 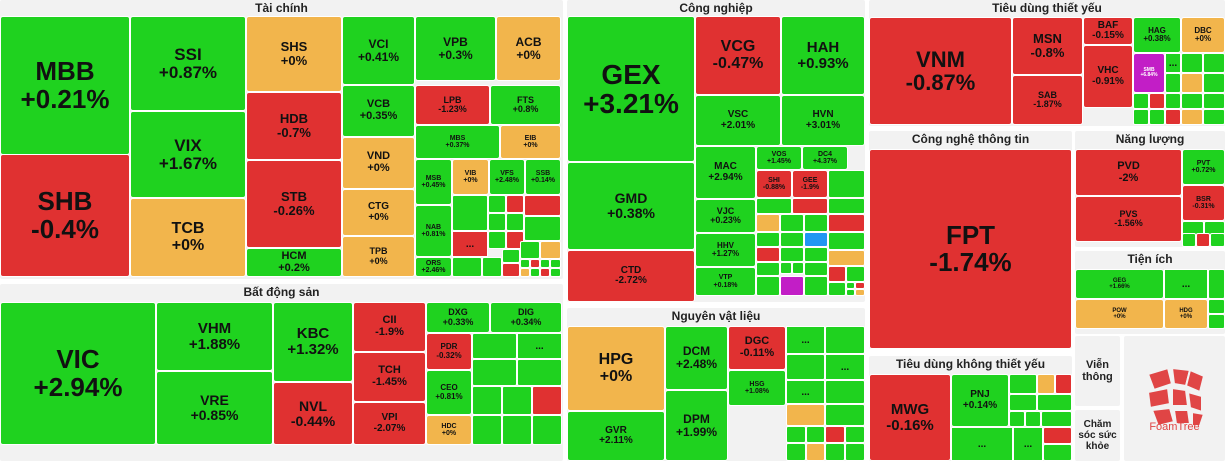 I want to click on stock-tile-vjc: VJC +0.23%, so click(x=725, y=216).